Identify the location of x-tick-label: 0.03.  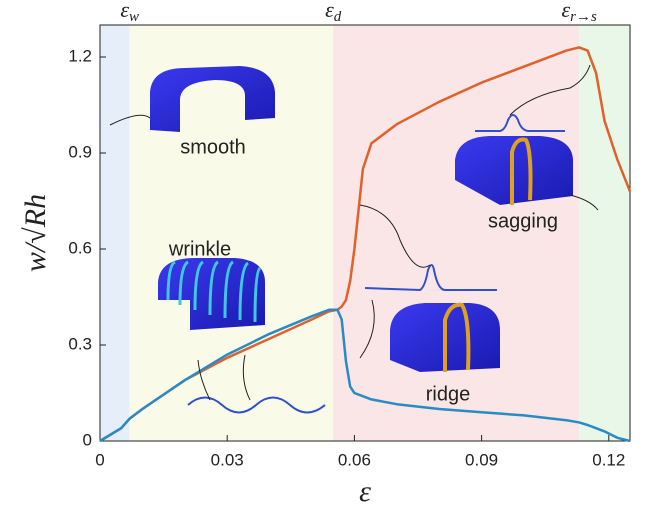
(227, 459).